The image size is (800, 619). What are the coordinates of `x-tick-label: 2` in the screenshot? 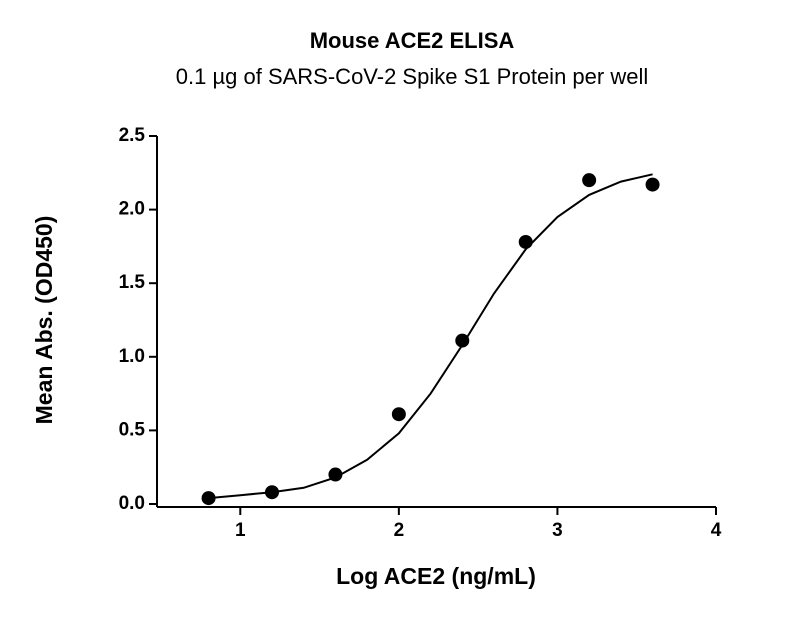 It's located at (399, 530).